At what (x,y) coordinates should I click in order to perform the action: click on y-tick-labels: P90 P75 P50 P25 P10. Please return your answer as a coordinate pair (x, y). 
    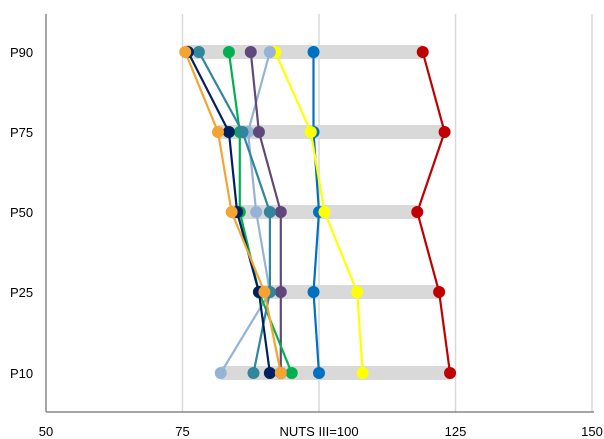
    Looking at the image, I should click on (21, 213).